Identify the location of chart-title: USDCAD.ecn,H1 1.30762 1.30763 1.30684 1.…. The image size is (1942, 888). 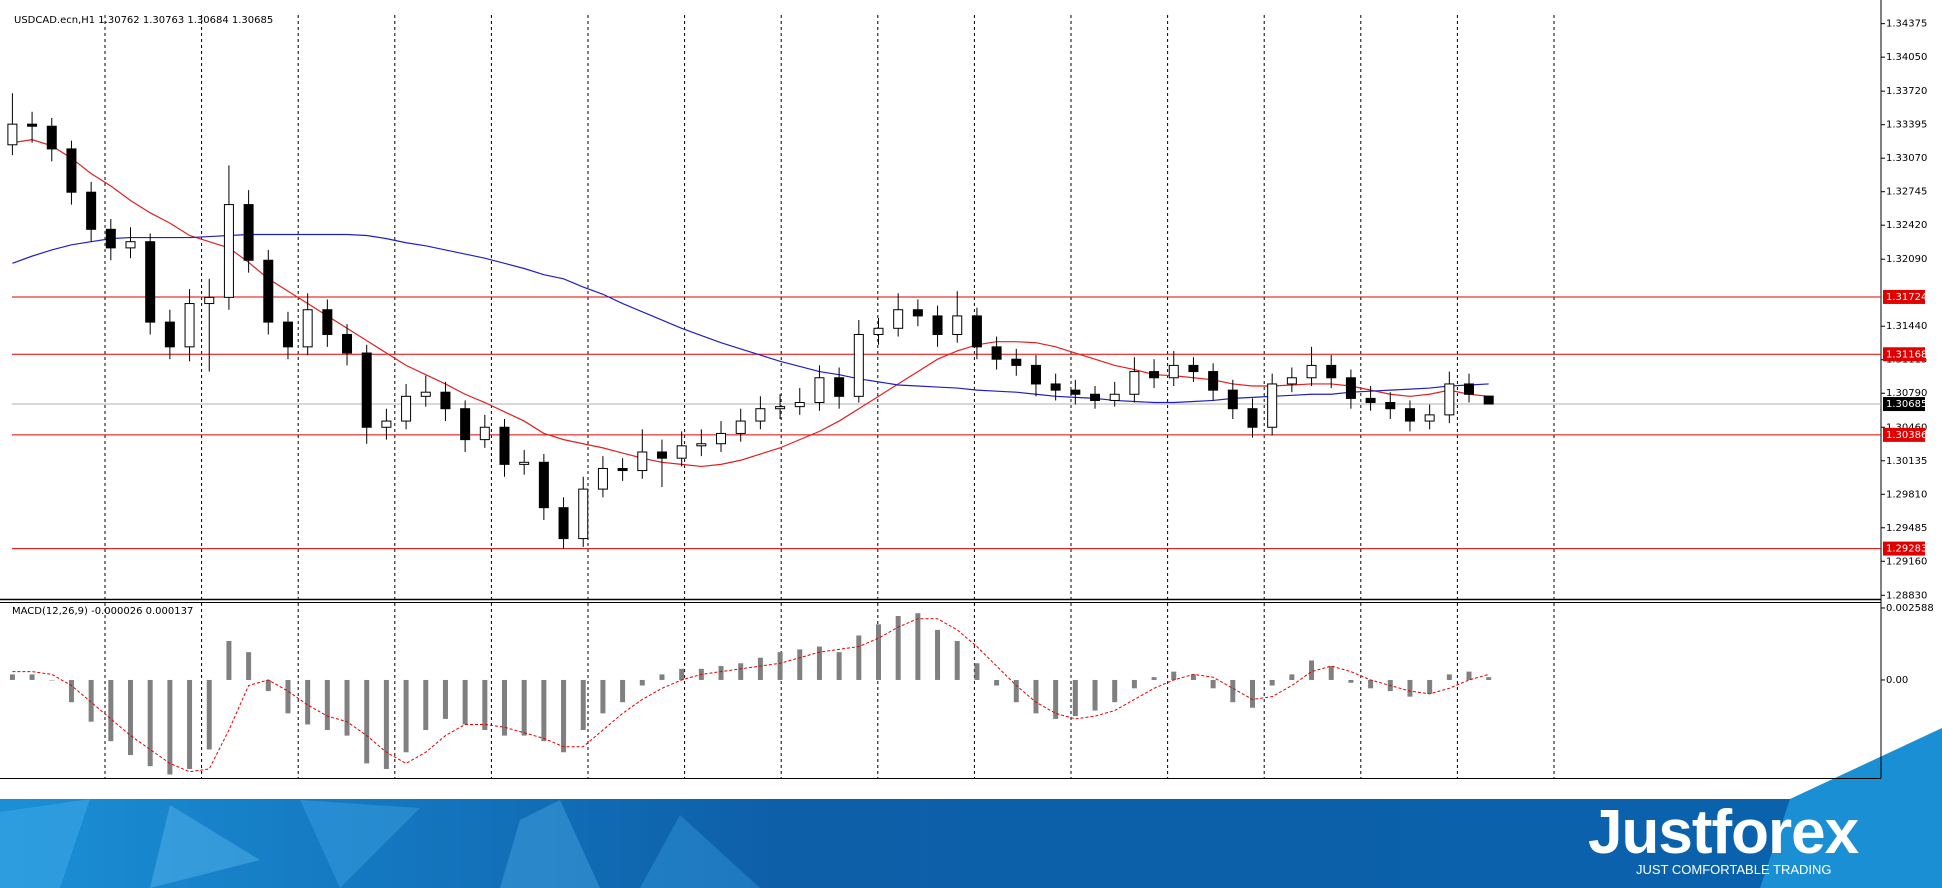
(143, 20).